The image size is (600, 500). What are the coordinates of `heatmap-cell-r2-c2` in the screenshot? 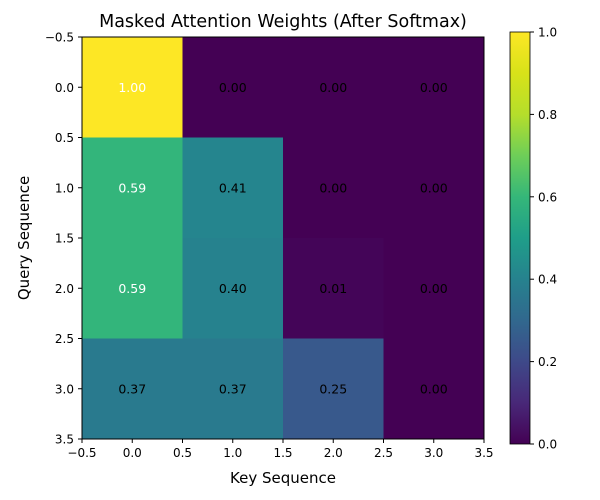 It's located at (333, 288).